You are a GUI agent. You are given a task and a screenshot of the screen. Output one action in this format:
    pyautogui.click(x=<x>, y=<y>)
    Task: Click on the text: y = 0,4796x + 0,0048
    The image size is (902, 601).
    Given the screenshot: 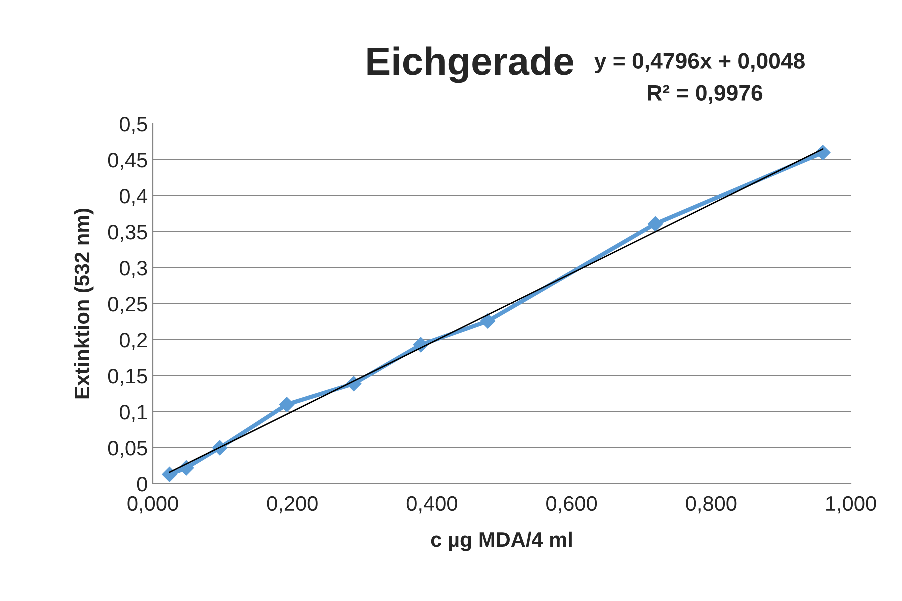 What is the action you would take?
    pyautogui.click(x=699, y=63)
    